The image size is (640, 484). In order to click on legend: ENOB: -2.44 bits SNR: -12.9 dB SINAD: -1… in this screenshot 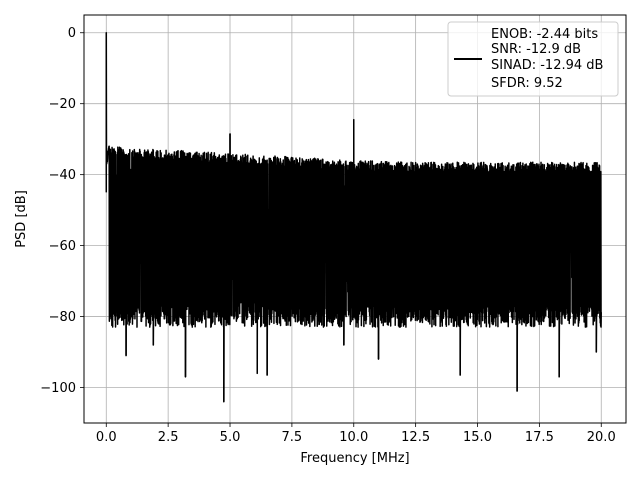, I will do `click(533, 59)`.